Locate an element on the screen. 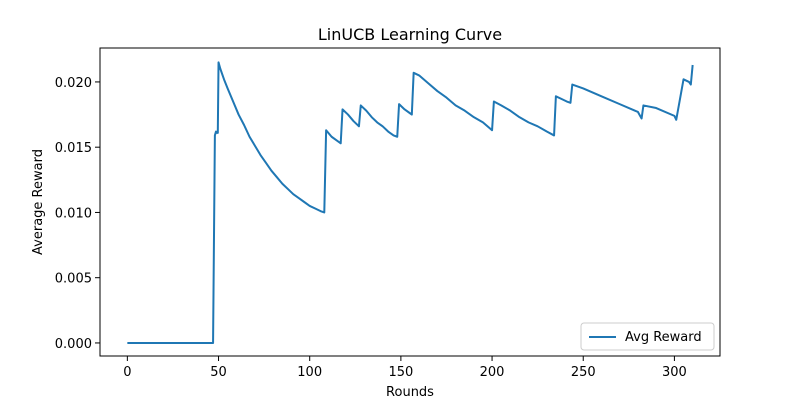 This screenshot has height=400, width=800. y-tick-label: 0.015 is located at coordinates (73, 148).